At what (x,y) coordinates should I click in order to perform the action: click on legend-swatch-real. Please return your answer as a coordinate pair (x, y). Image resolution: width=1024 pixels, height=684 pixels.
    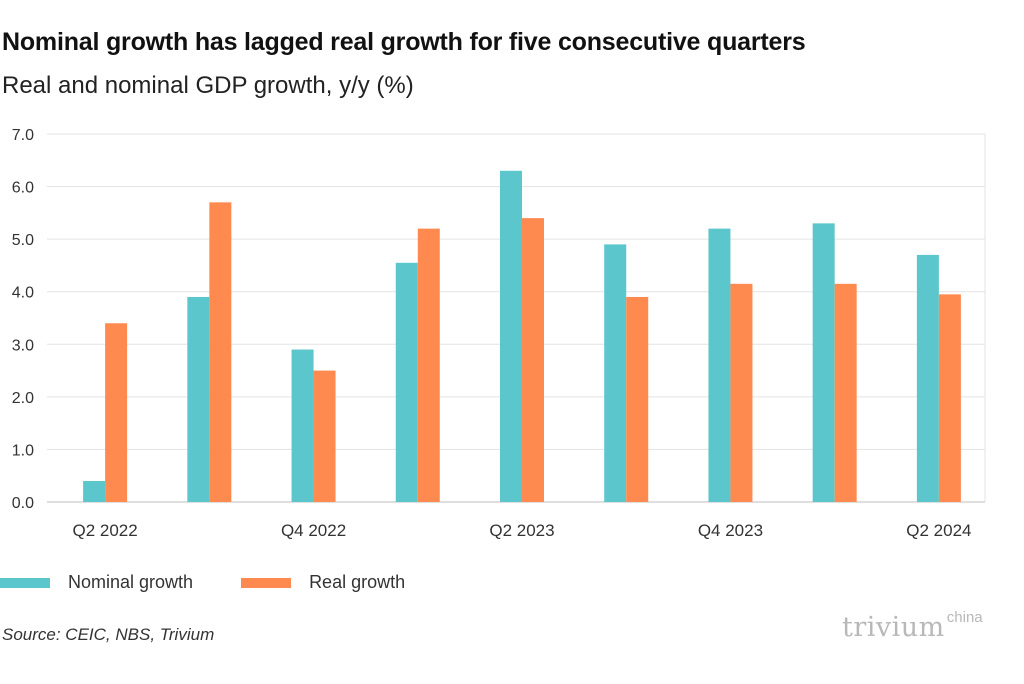
    Looking at the image, I should click on (266, 582).